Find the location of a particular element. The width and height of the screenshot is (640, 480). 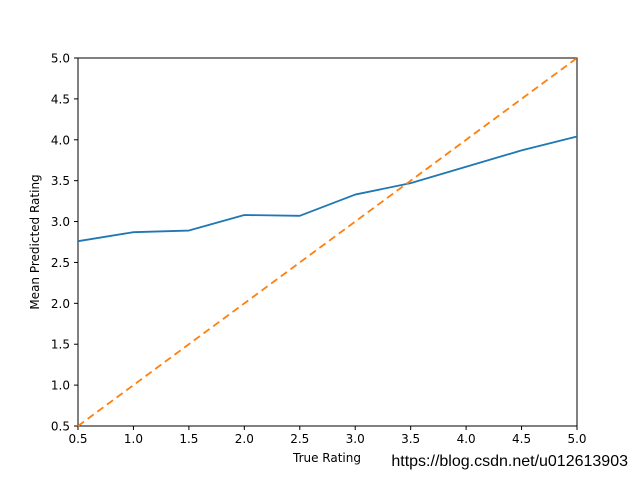

x-tick-label: 3.5 is located at coordinates (410, 439).